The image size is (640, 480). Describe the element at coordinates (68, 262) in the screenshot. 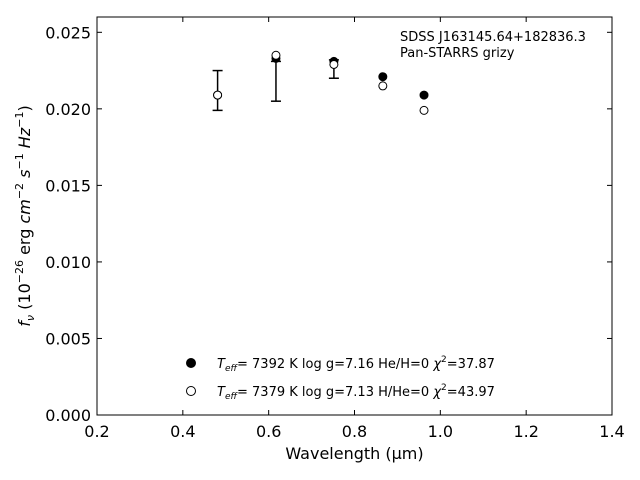

I see `y-tick-label: 0.010` at that location.